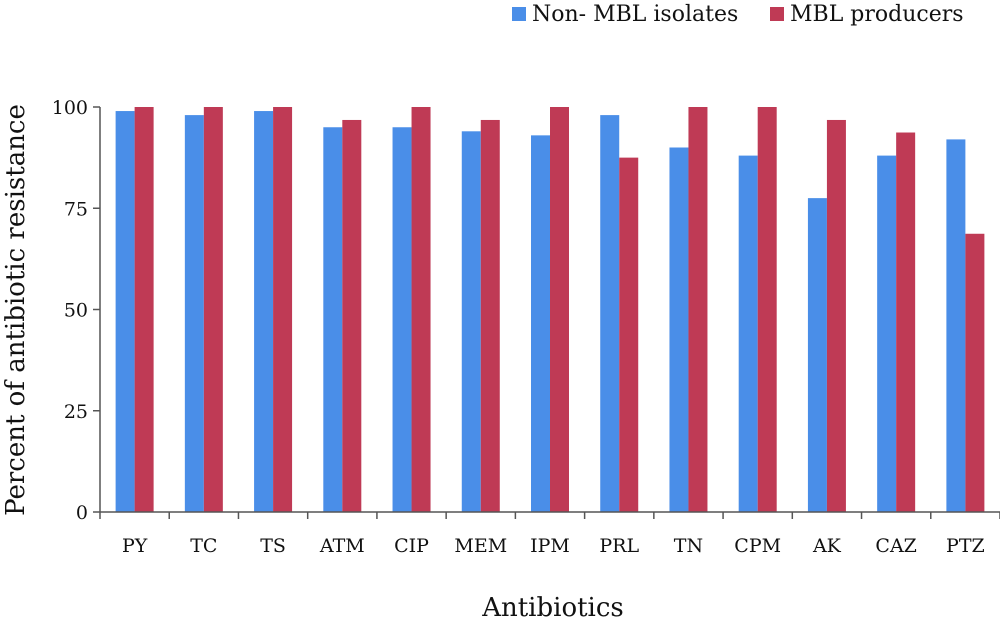 The height and width of the screenshot is (643, 1000). What do you see at coordinates (895, 546) in the screenshot?
I see `x-tick-label: CAZ` at bounding box center [895, 546].